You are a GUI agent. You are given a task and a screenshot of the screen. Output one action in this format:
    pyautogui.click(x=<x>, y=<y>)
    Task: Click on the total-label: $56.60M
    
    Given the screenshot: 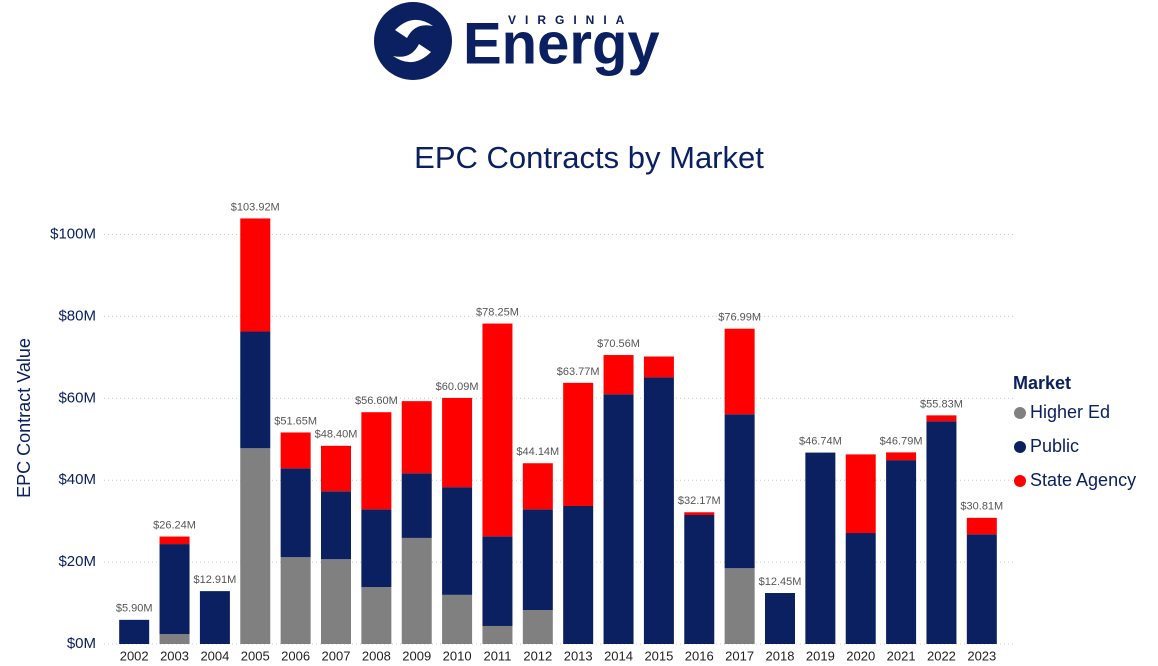 What is the action you would take?
    pyautogui.click(x=376, y=401)
    